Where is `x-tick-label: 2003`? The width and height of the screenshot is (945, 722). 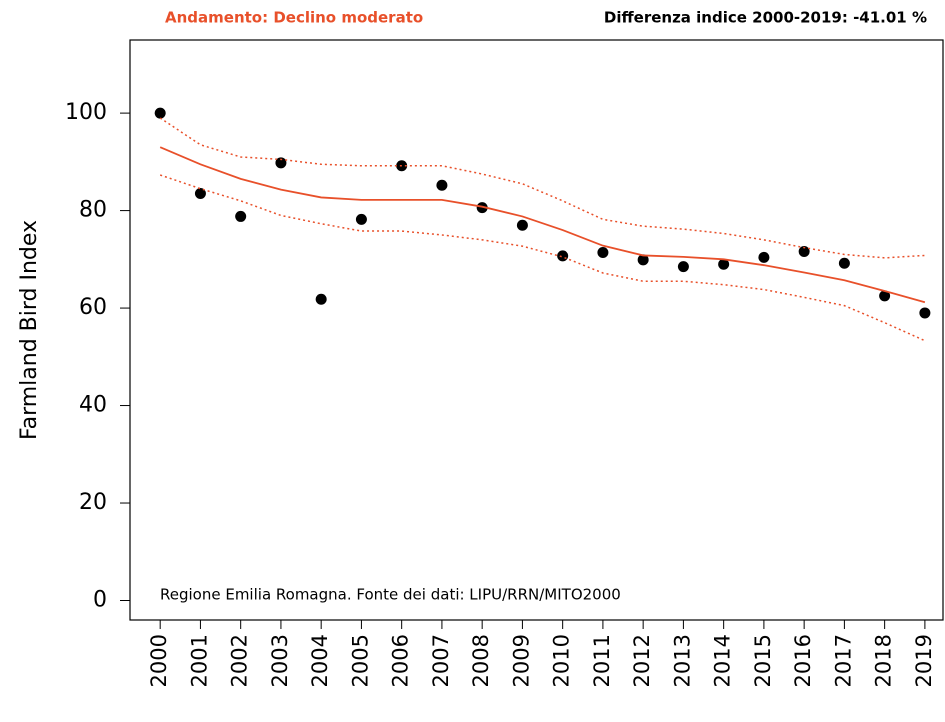 x-tick-label: 2003 is located at coordinates (280, 660).